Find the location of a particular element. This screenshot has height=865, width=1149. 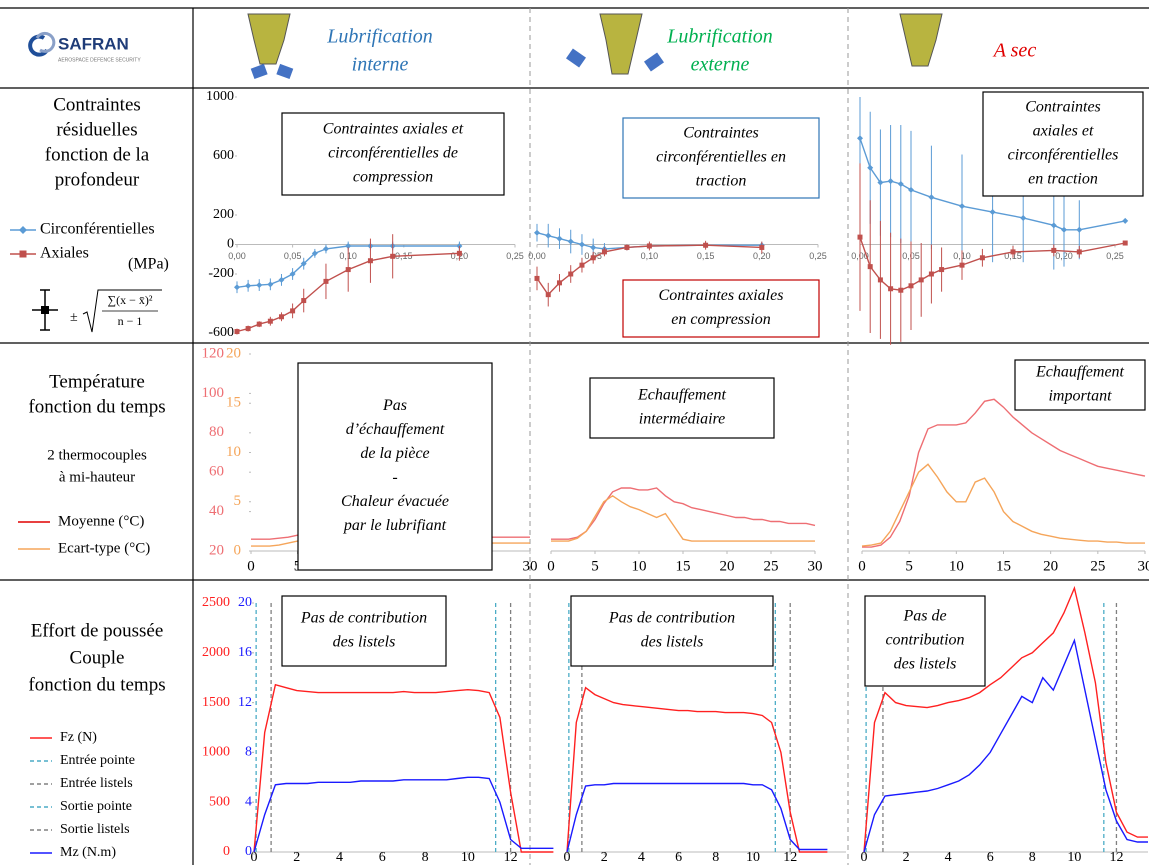

y-tick-label: 1500 is located at coordinates (216, 702).